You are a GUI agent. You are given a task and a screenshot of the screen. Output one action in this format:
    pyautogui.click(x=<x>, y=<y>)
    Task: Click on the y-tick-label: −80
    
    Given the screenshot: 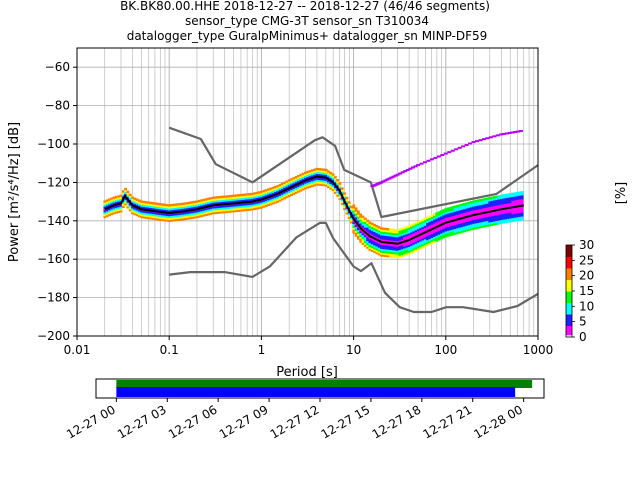 What is the action you would take?
    pyautogui.click(x=57, y=106)
    